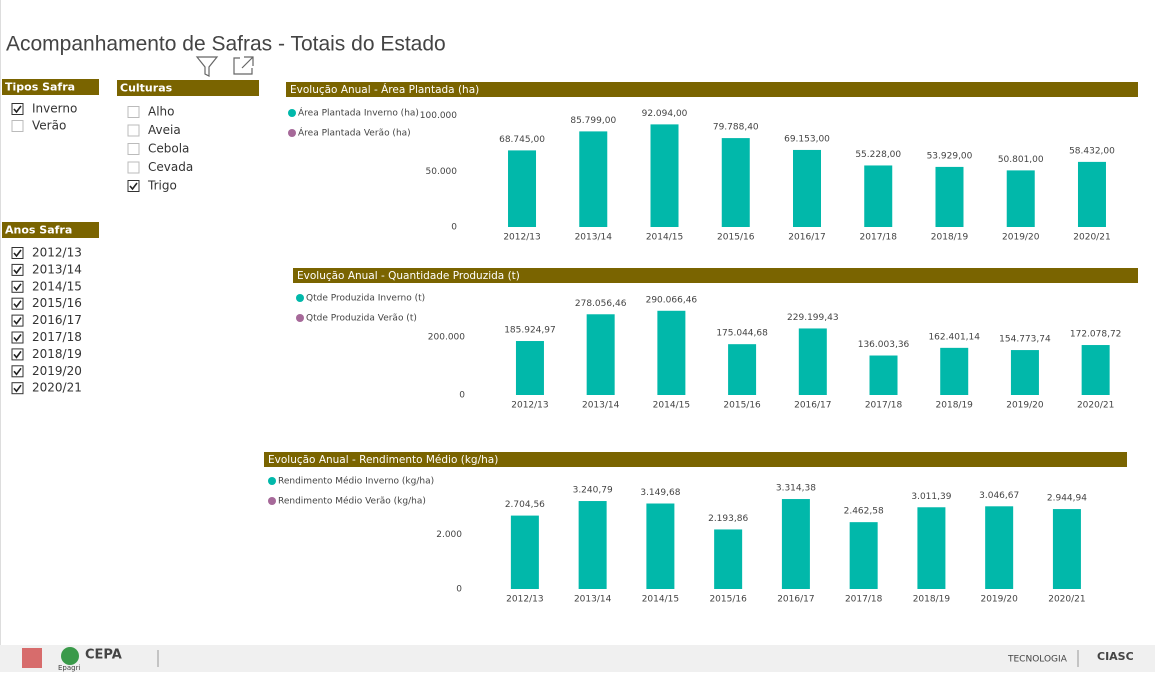  Describe the element at coordinates (57, 337) in the screenshot. I see `slicer-item: 2017/18` at that location.